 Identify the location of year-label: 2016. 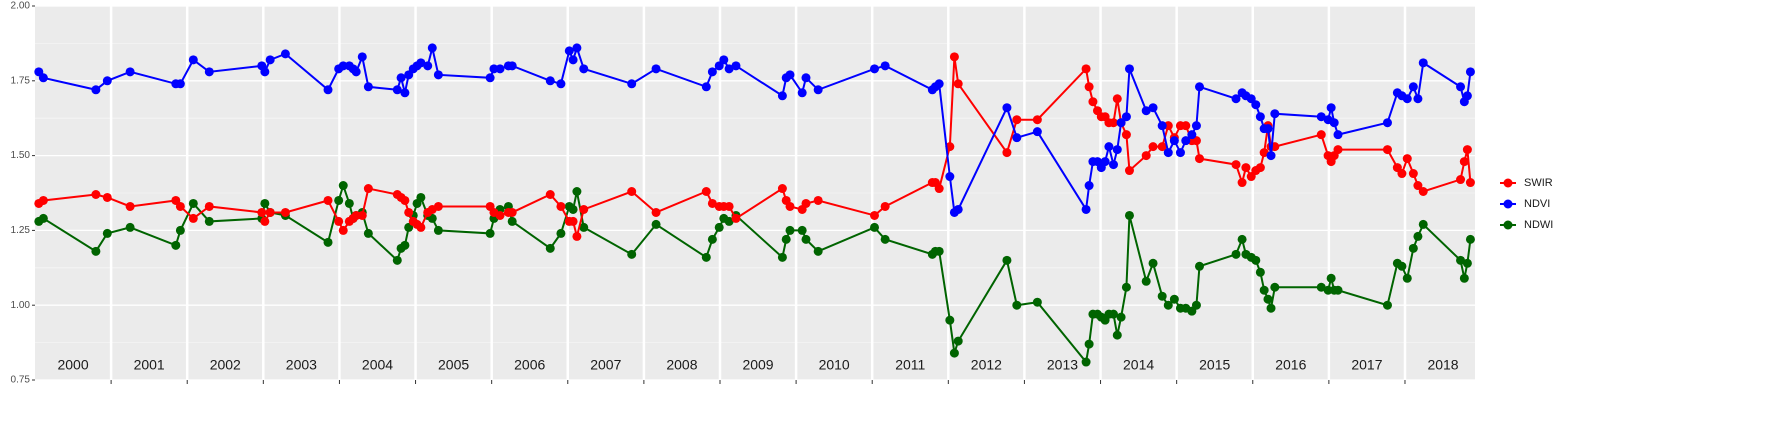
(1290, 365).